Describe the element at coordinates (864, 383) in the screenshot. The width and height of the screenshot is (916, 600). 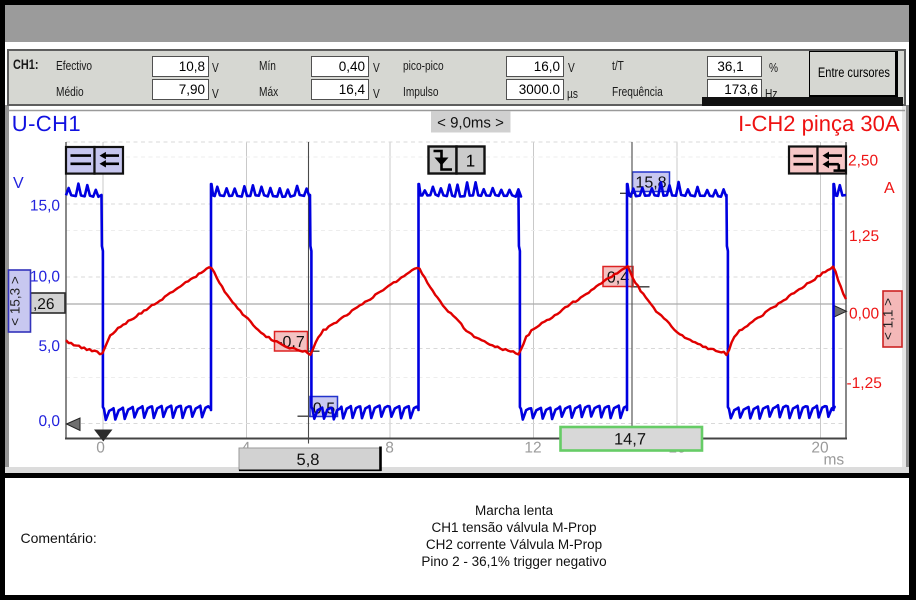
I see `svg-text: -1,25` at that location.